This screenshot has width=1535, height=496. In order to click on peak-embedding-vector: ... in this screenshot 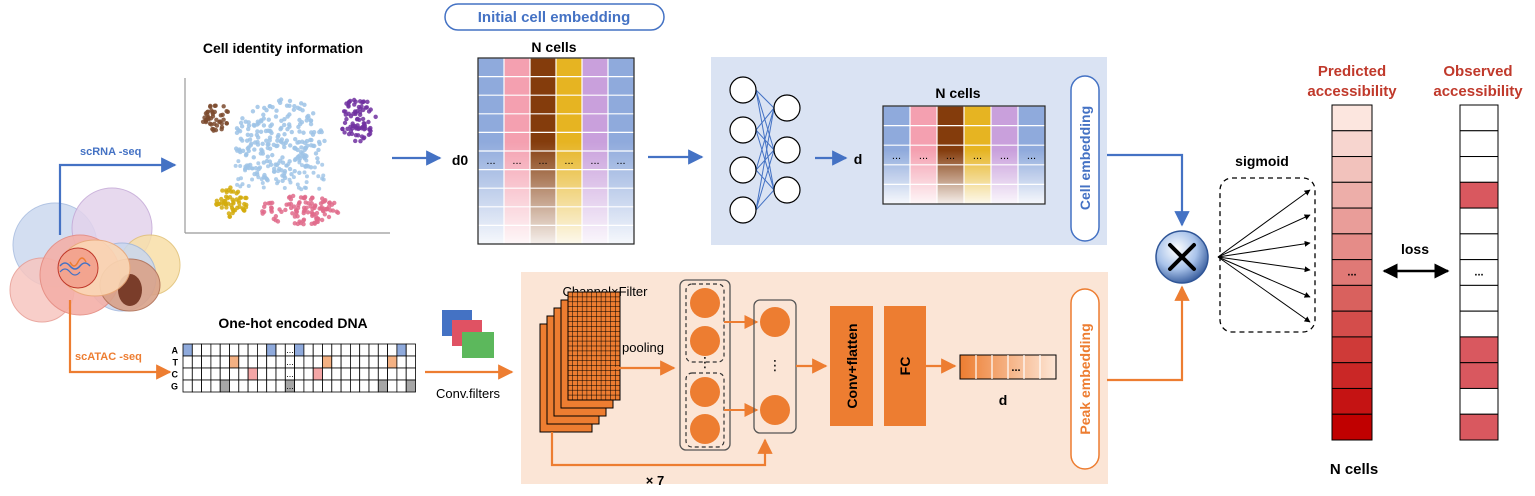, I will do `click(1008, 367)`.